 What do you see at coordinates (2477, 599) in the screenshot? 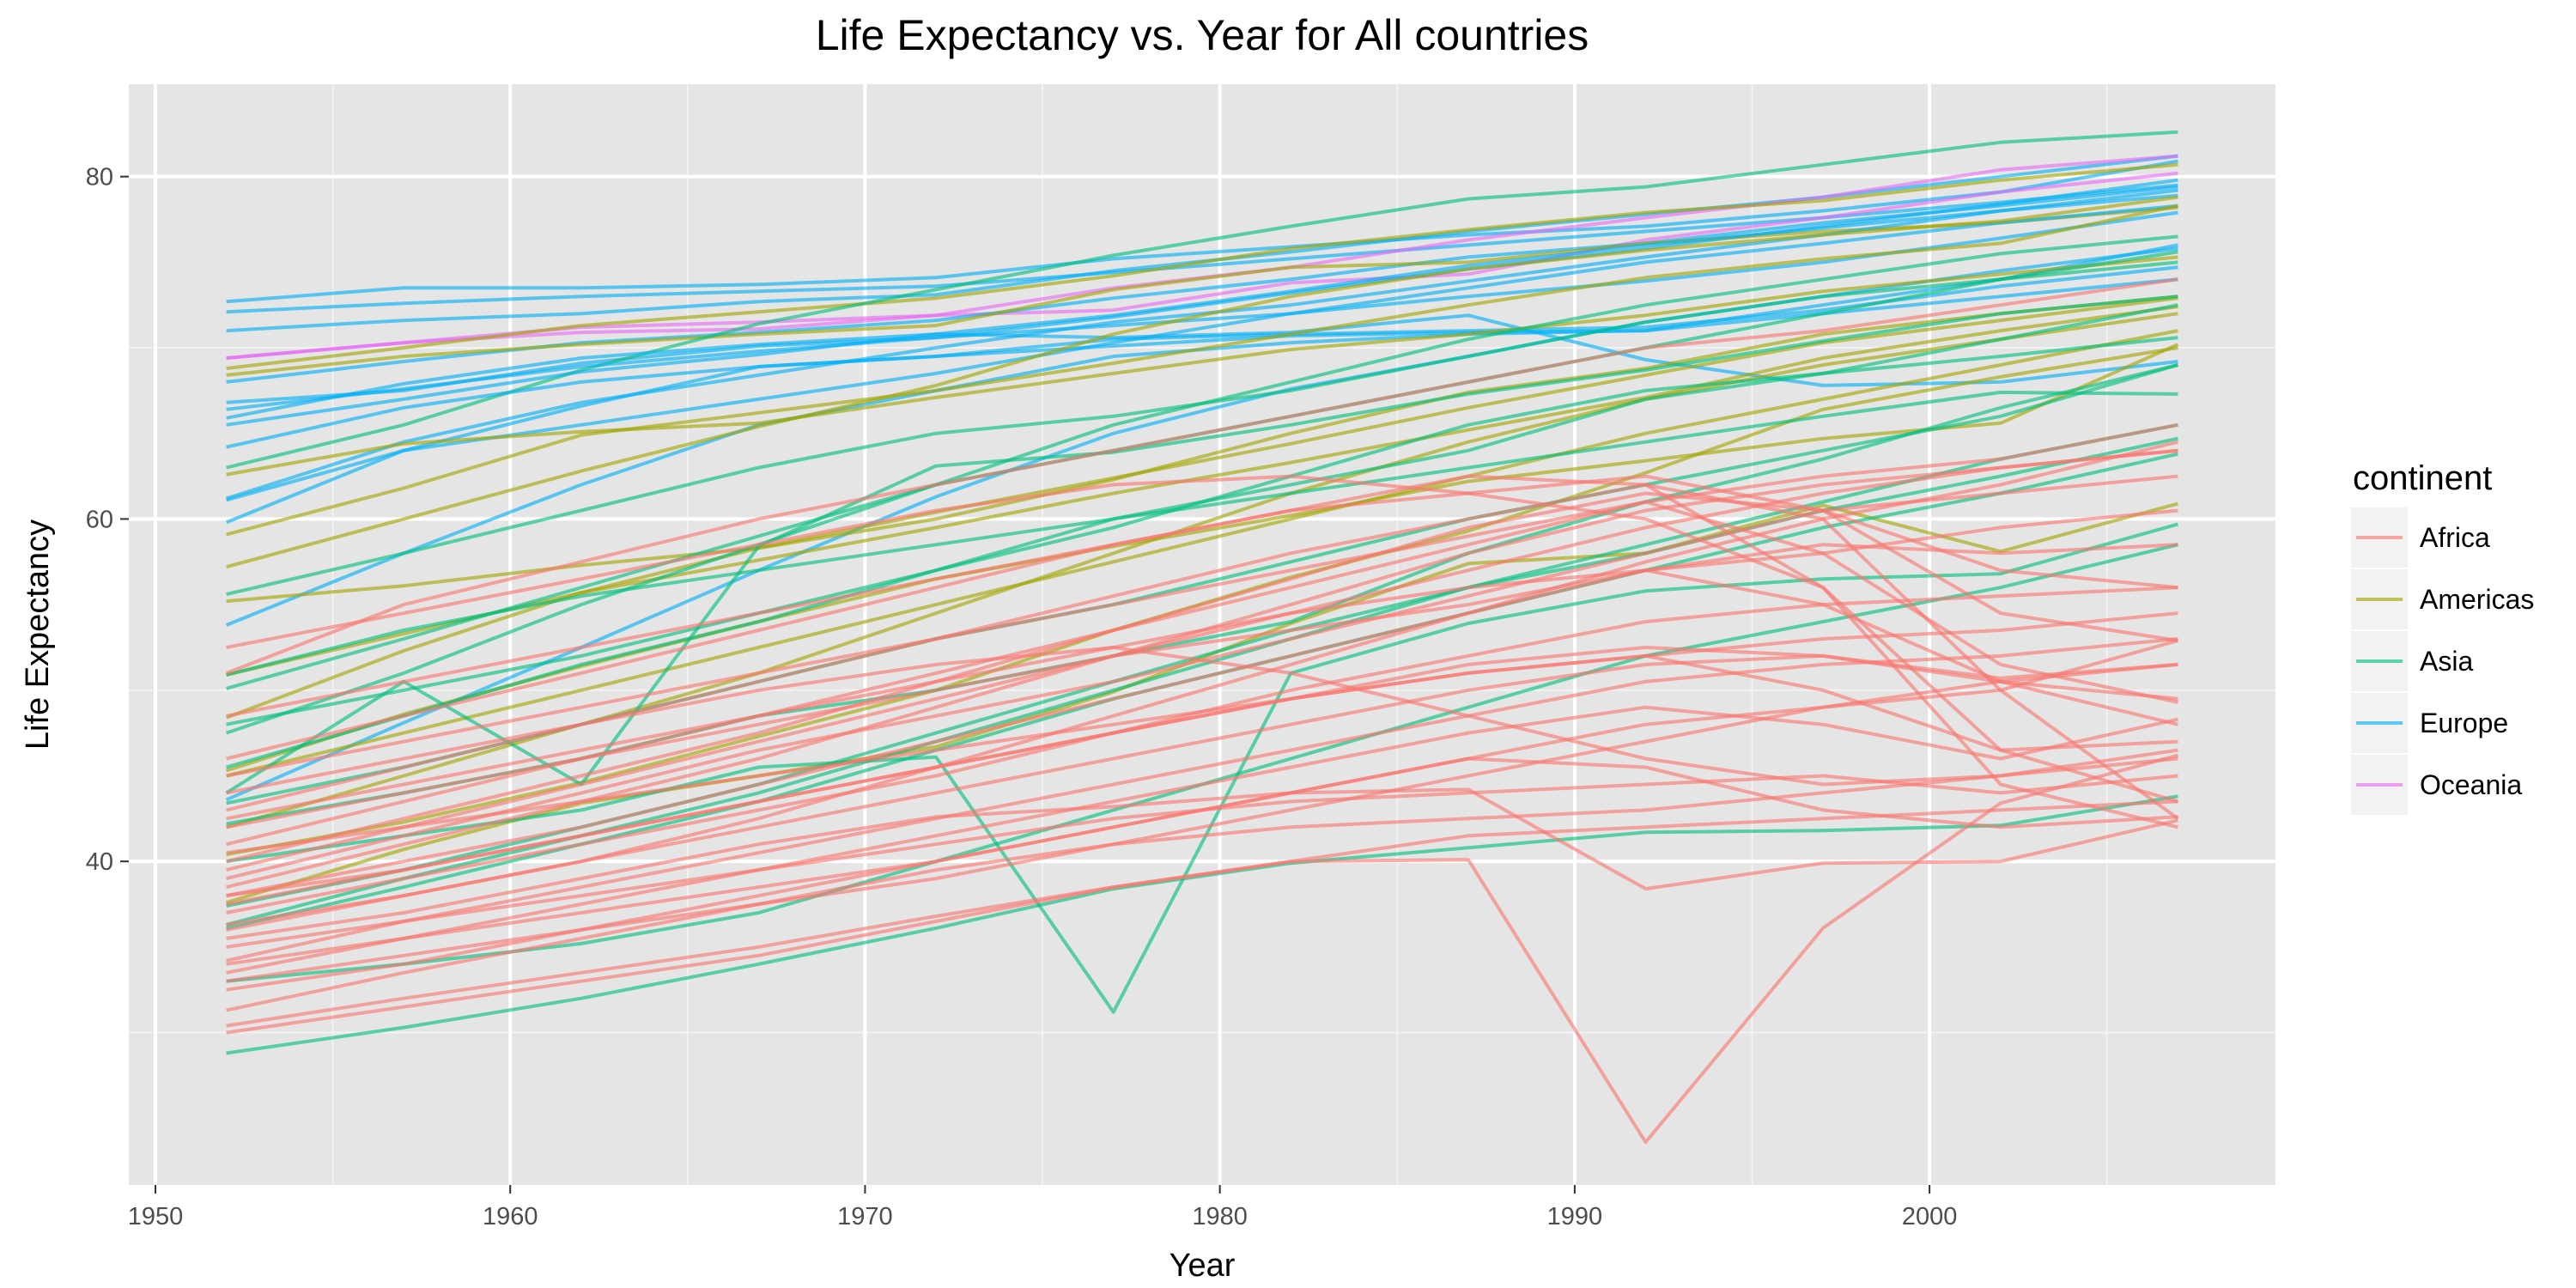
I see `legend-label-americas: Americas` at bounding box center [2477, 599].